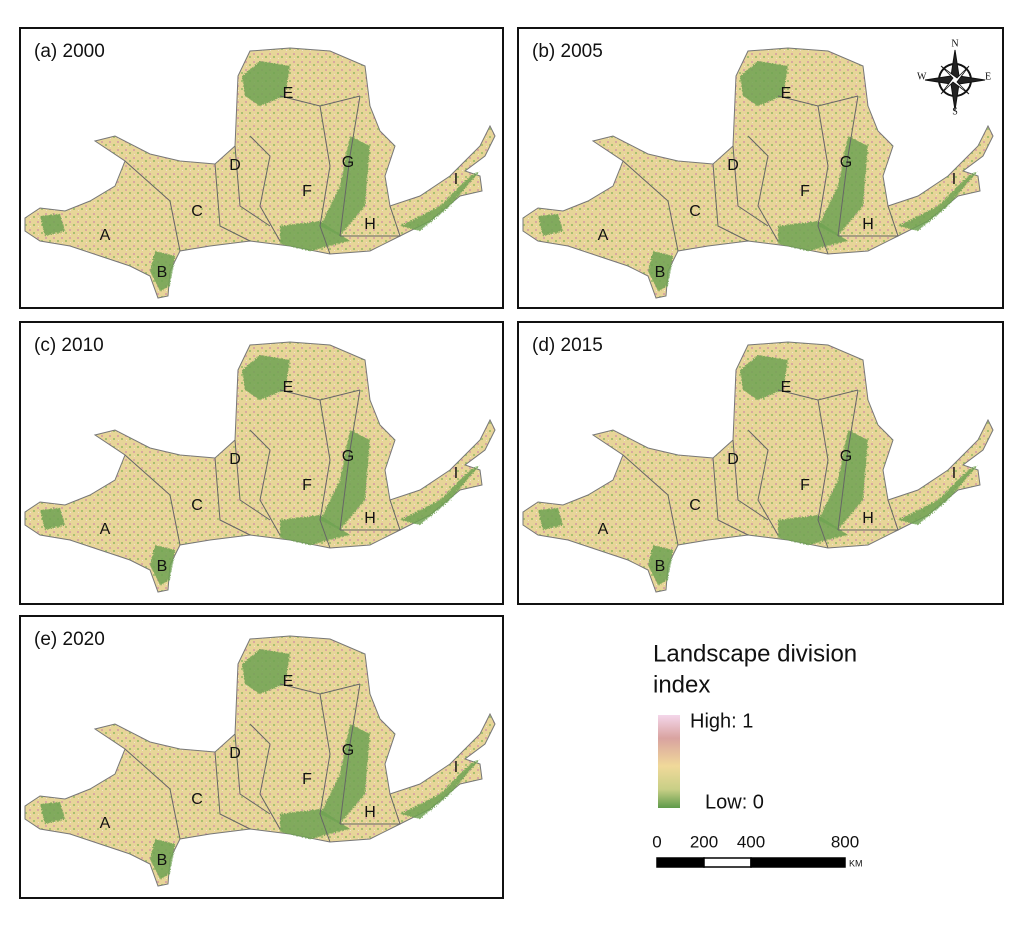 The image size is (1024, 931). Describe the element at coordinates (734, 802) in the screenshot. I see `legend-low: Low: 0` at that location.